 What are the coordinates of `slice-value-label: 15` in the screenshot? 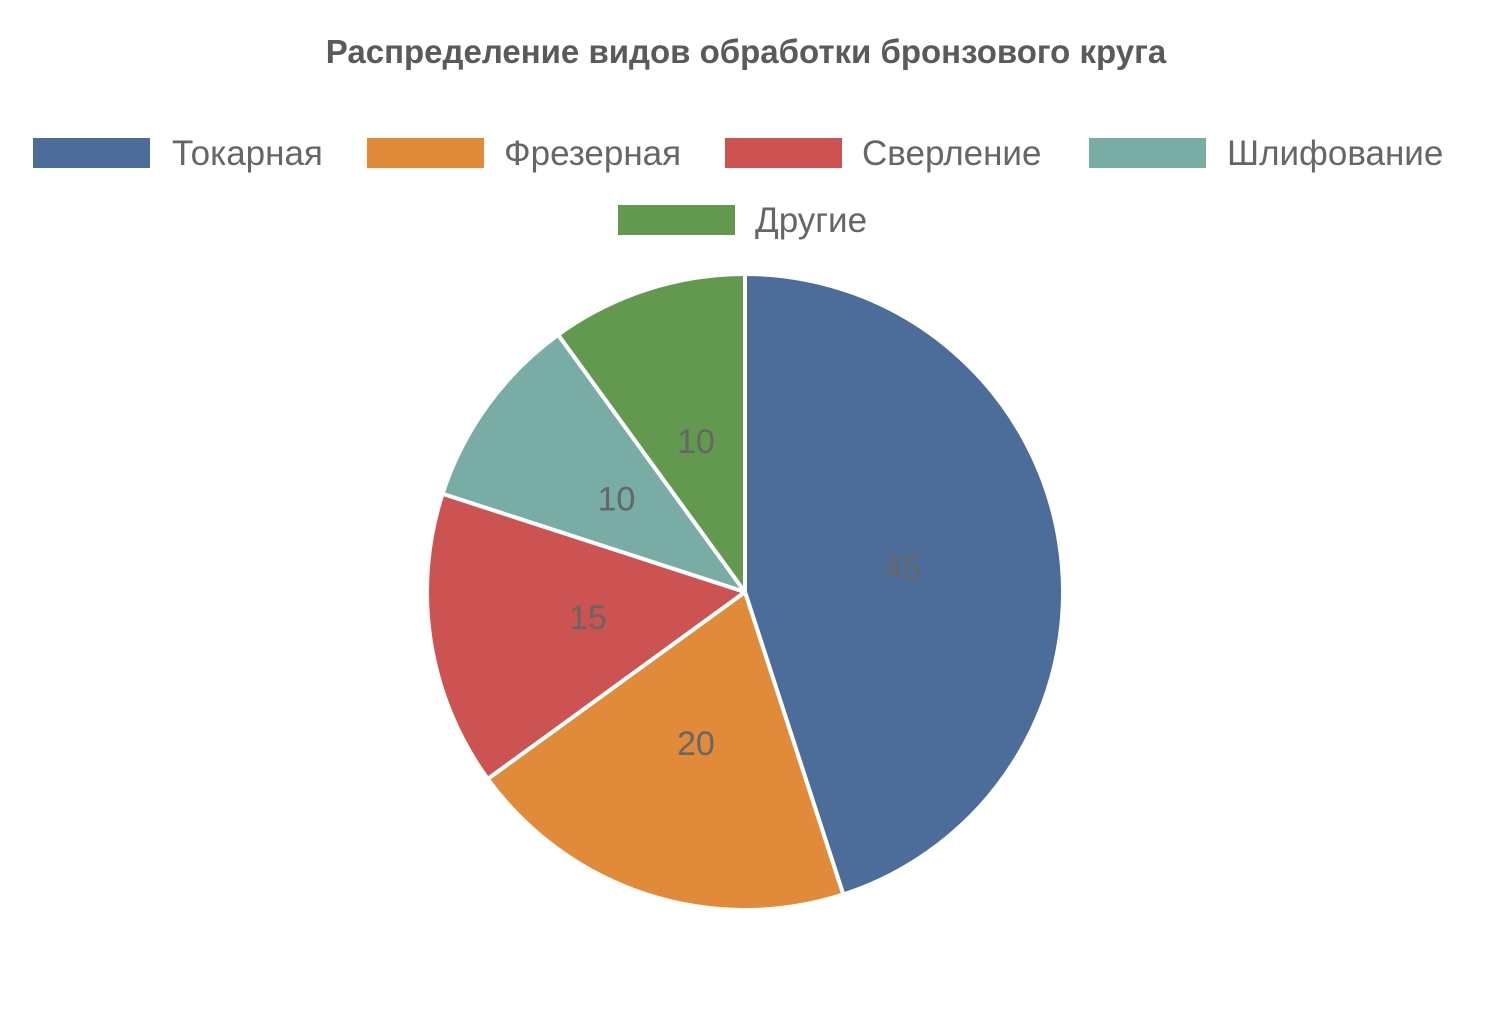 It's located at (588, 618).